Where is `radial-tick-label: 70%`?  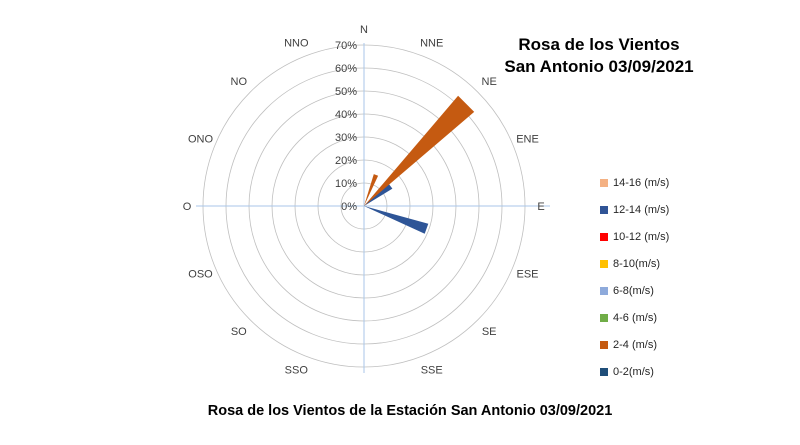
radial-tick-label: 70% is located at coordinates (346, 46).